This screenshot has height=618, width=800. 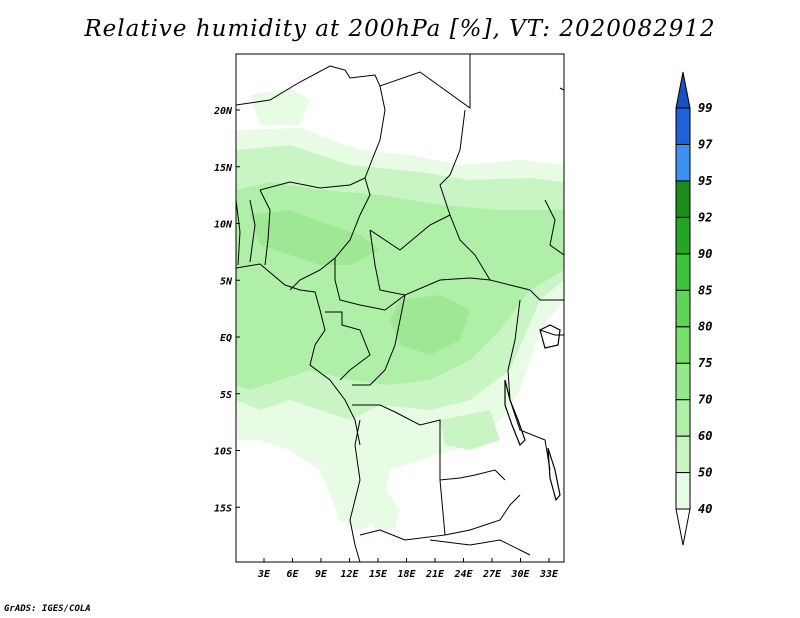 I want to click on lon-label: 30E, so click(x=520, y=574).